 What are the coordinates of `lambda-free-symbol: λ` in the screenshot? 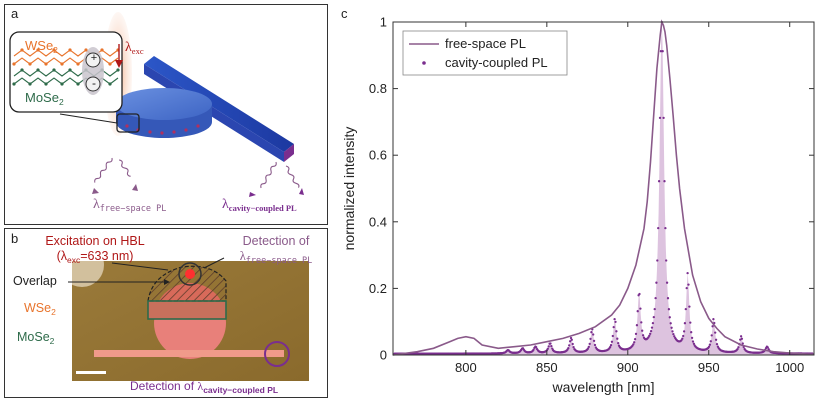 It's located at (96, 204).